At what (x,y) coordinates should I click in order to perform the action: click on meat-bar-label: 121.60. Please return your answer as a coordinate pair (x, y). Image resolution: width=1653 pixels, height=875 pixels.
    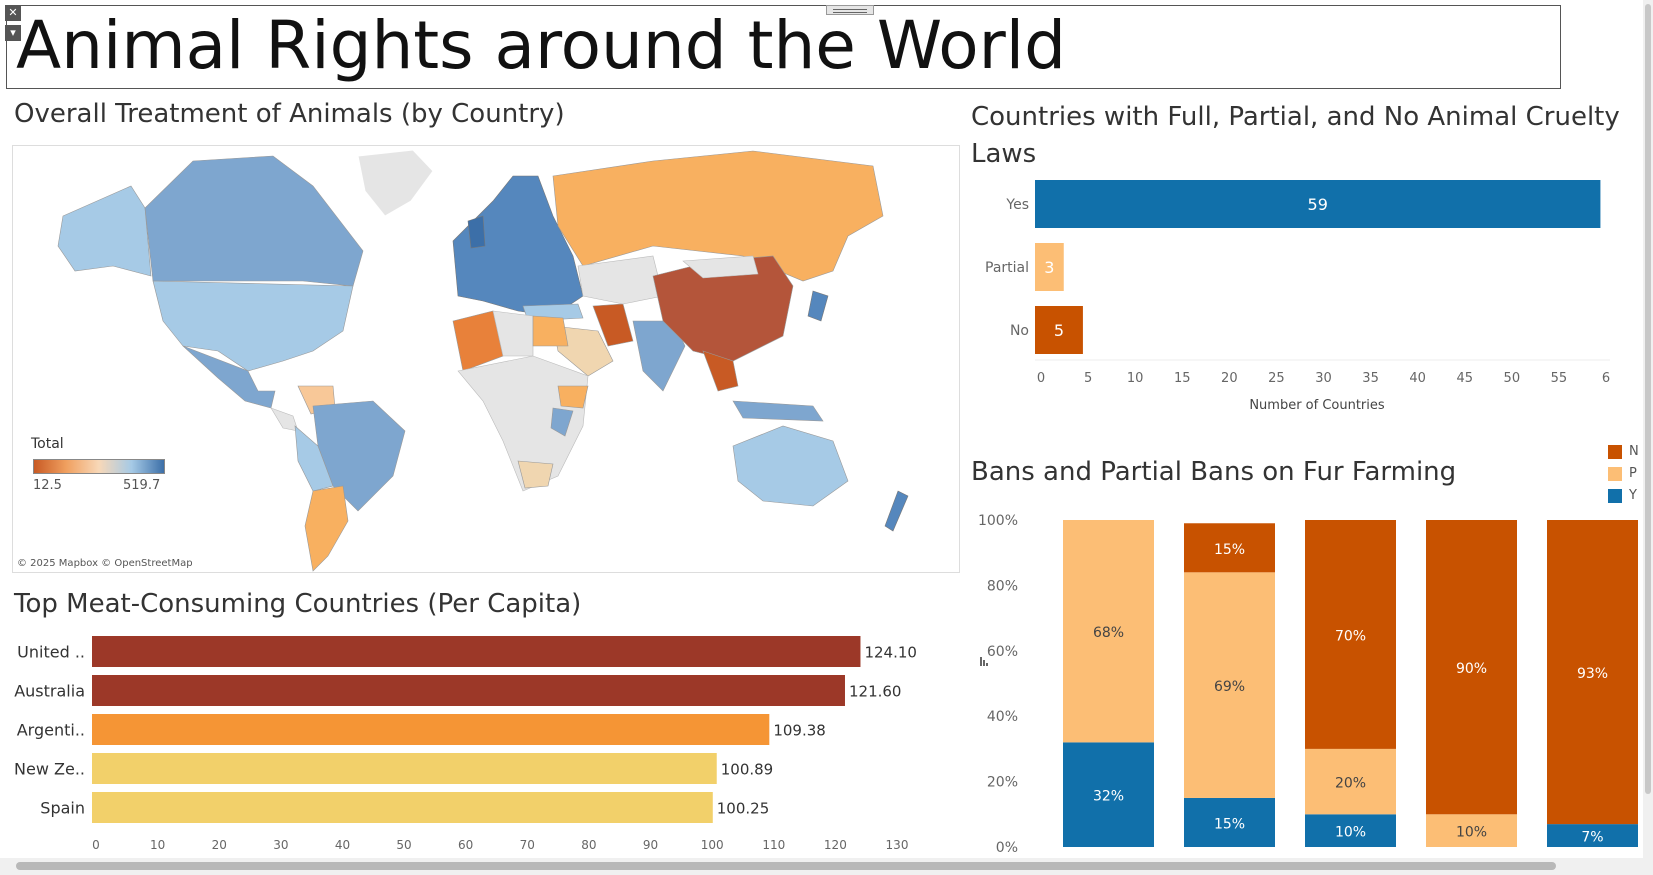
    Looking at the image, I should click on (875, 692).